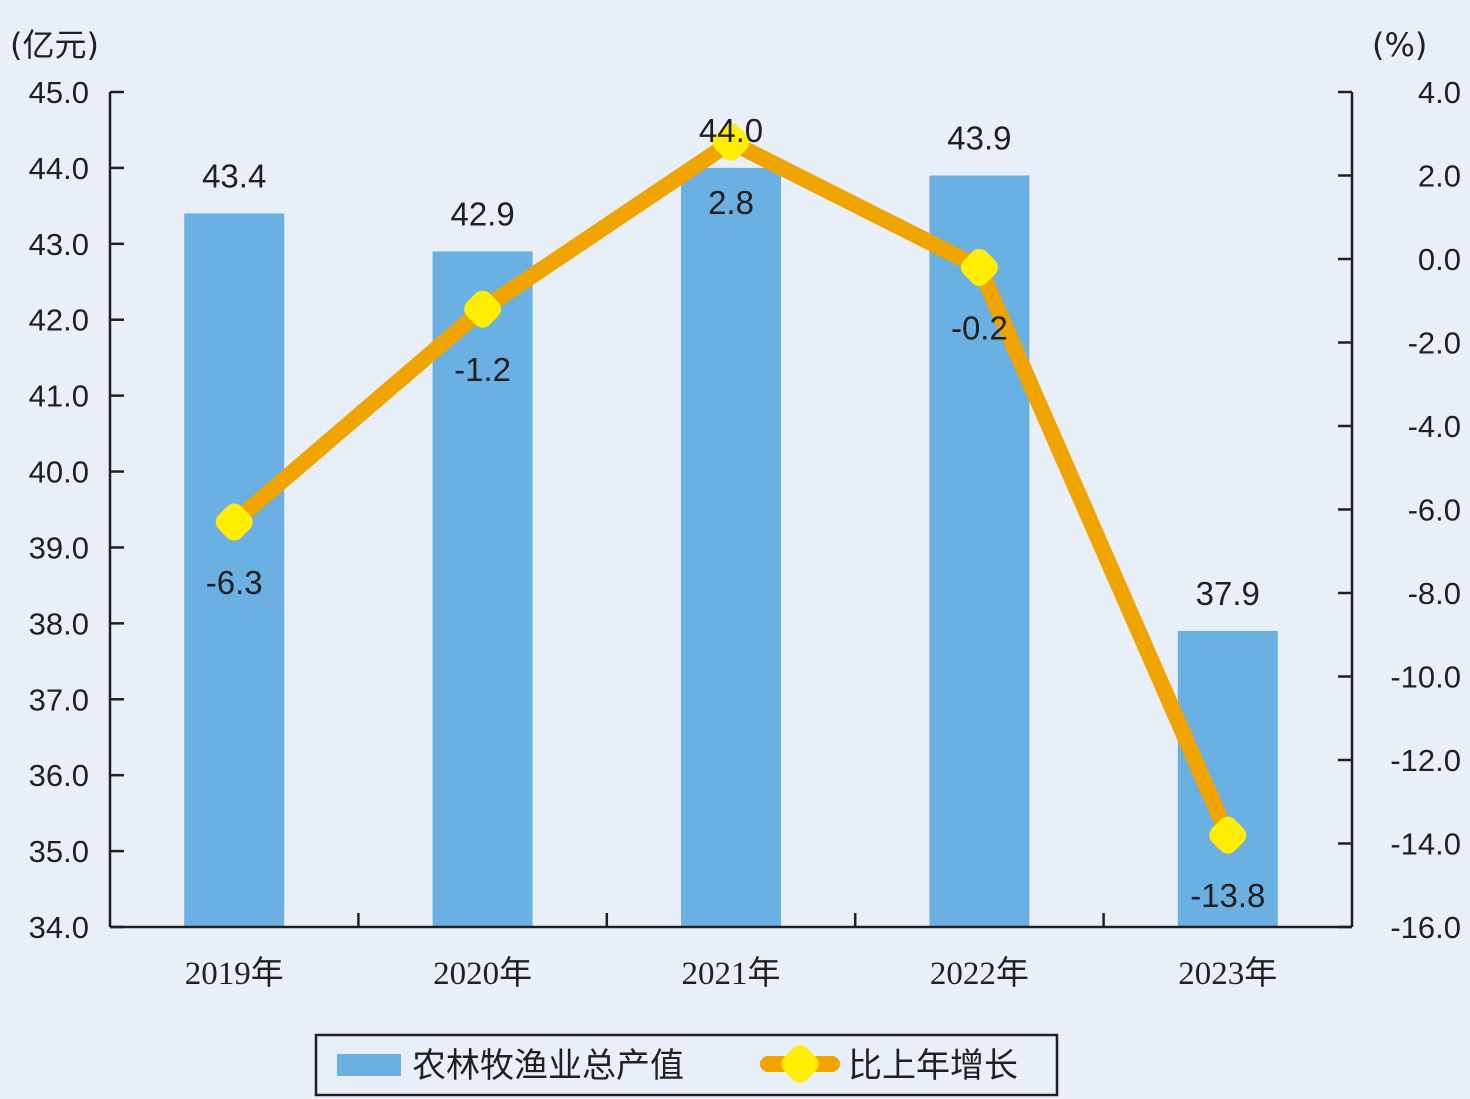  What do you see at coordinates (59, 851) in the screenshot?
I see `left-axis-tick-label: 35.0` at bounding box center [59, 851].